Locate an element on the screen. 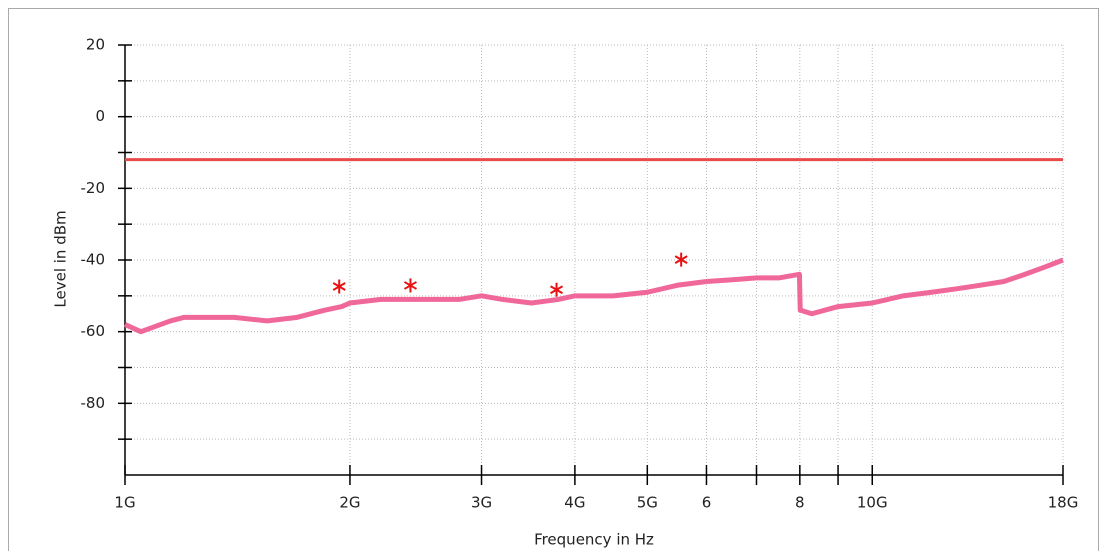 The height and width of the screenshot is (551, 1100). y-tick-label: -40 is located at coordinates (93, 260).